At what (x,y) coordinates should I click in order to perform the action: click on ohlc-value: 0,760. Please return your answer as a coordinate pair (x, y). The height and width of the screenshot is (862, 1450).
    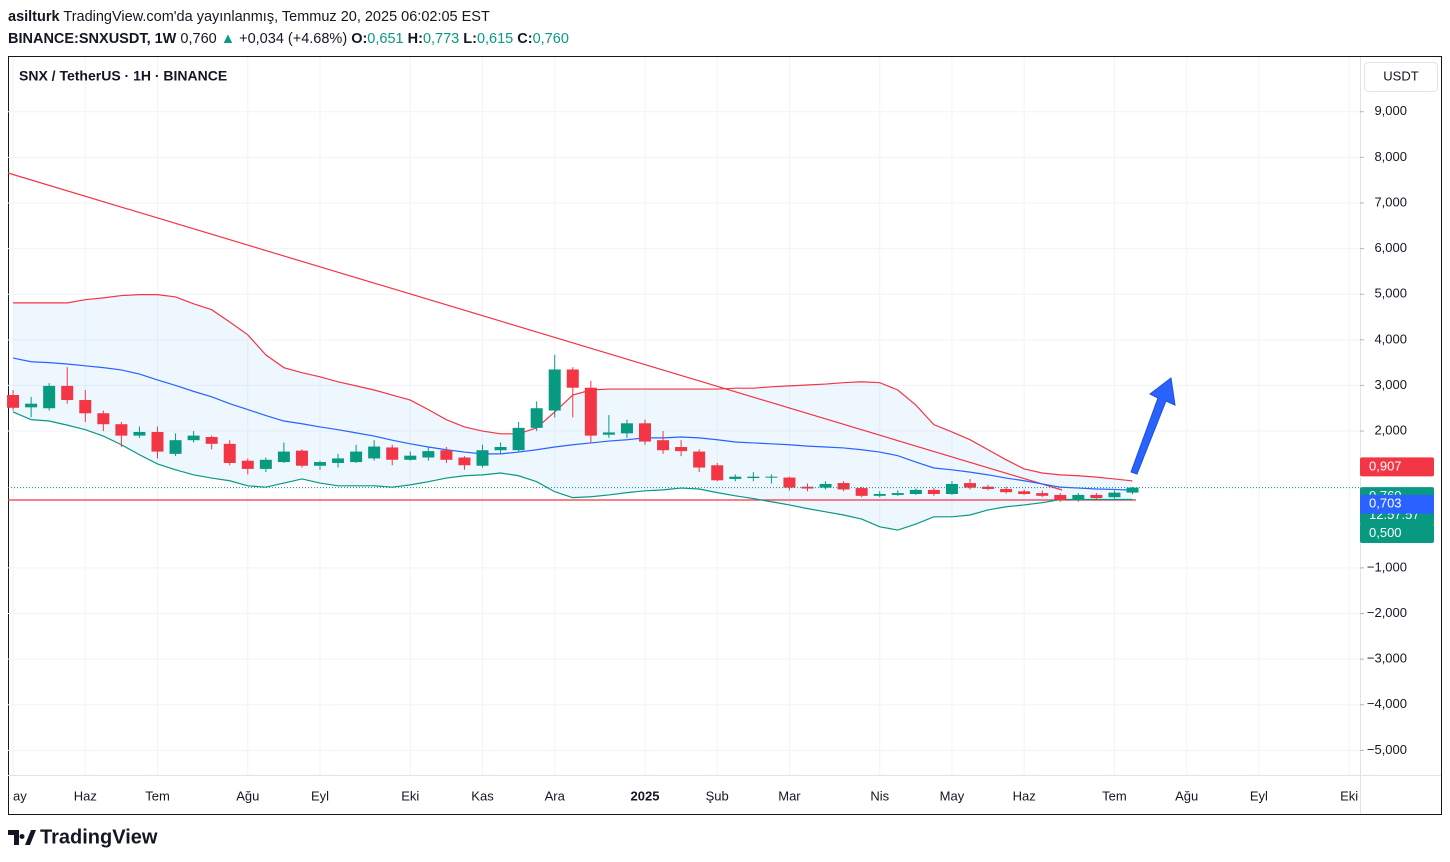
    Looking at the image, I should click on (551, 39).